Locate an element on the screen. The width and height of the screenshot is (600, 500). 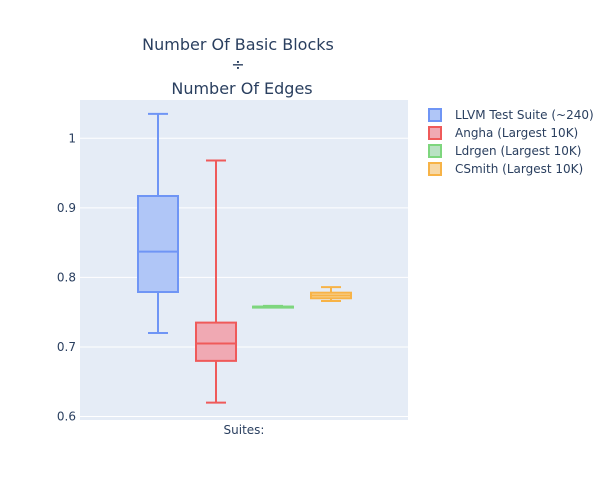
legend-label: CSmith (Largest 10K) is located at coordinates (519, 169).